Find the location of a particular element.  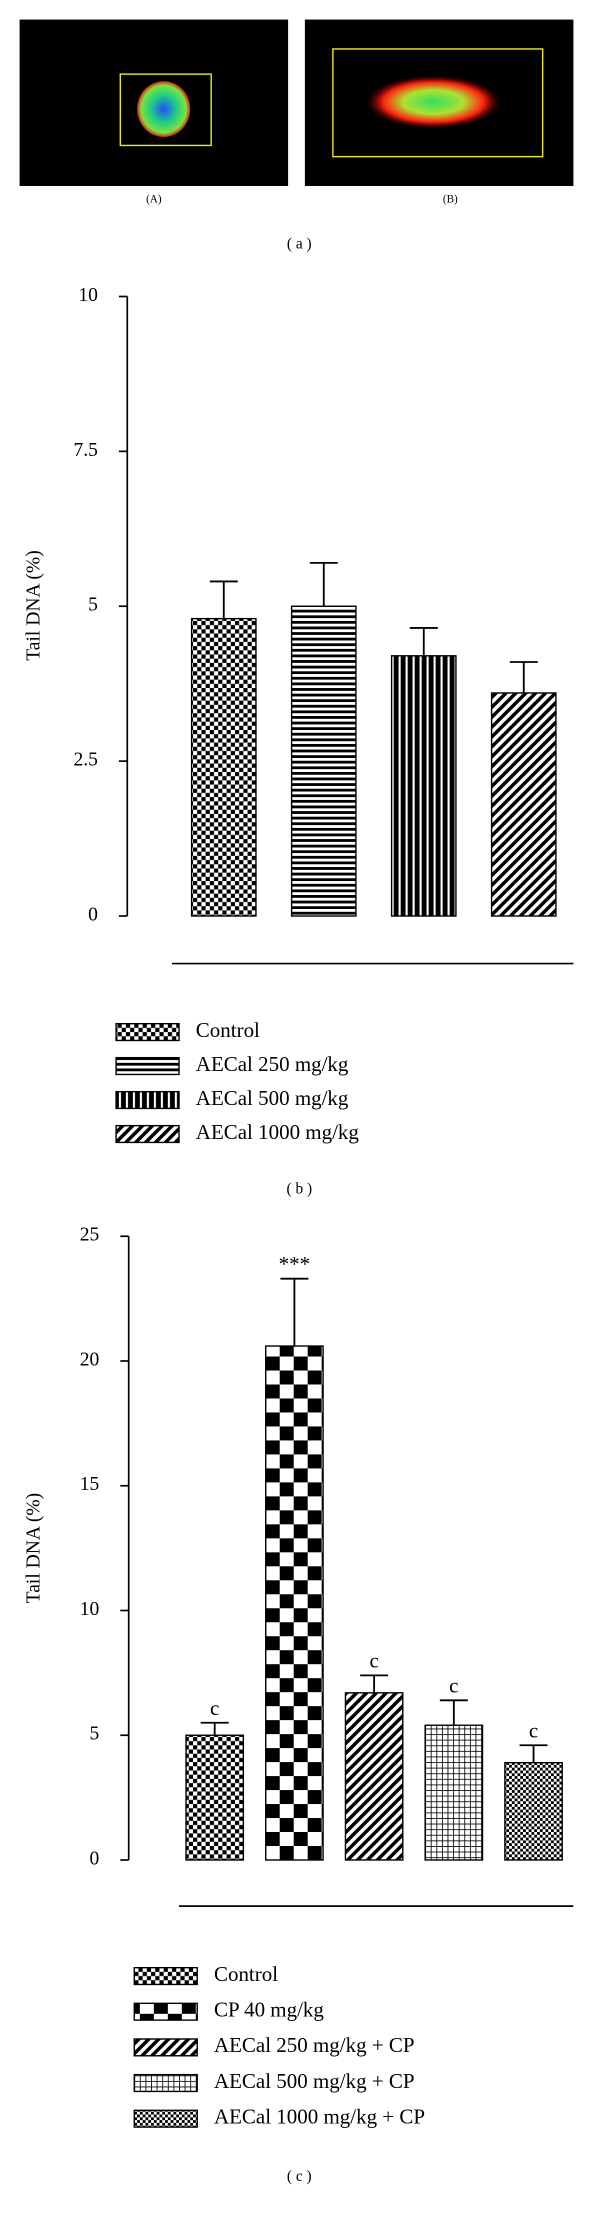

legend-label: AECal 250 mg/kg + CP is located at coordinates (314, 2045).